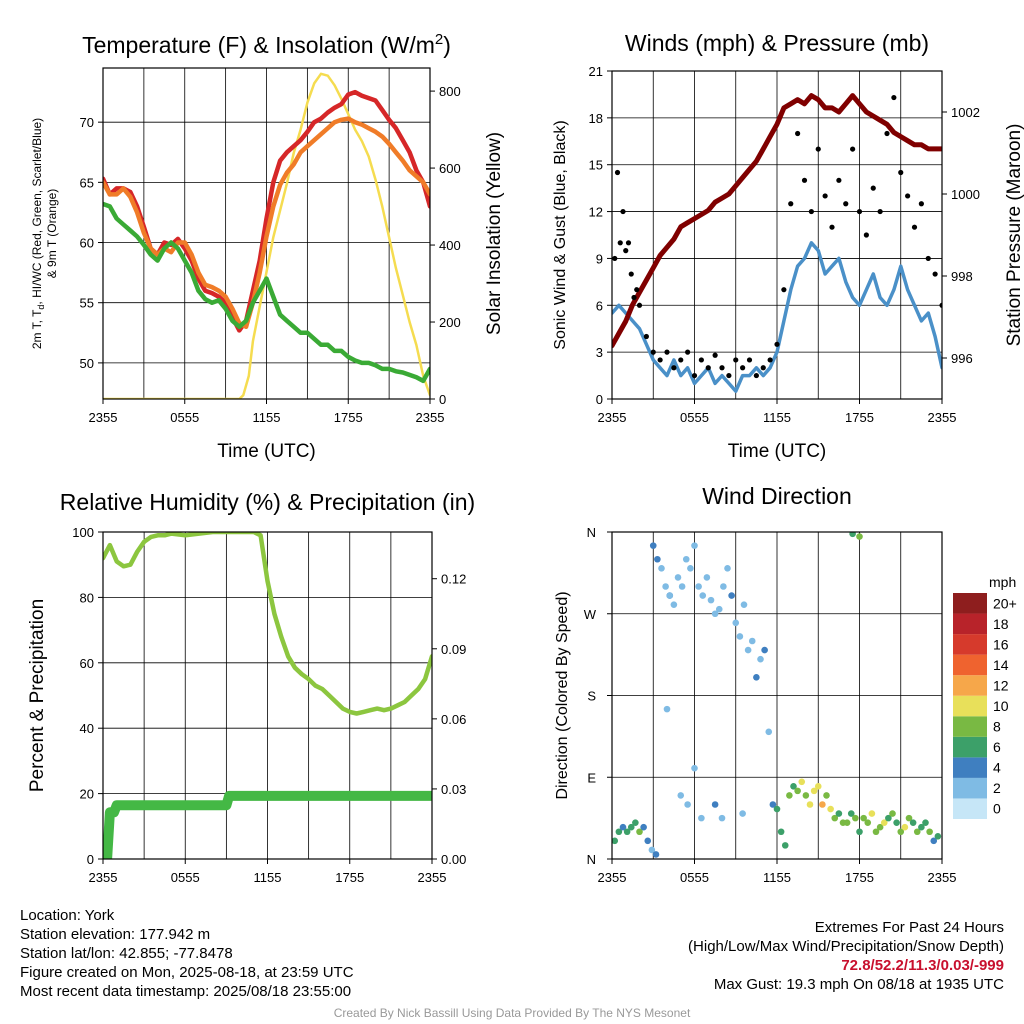 Image resolution: width=1024 pixels, height=1024 pixels. What do you see at coordinates (87, 182) in the screenshot?
I see `y-tick-label: 65` at bounding box center [87, 182].